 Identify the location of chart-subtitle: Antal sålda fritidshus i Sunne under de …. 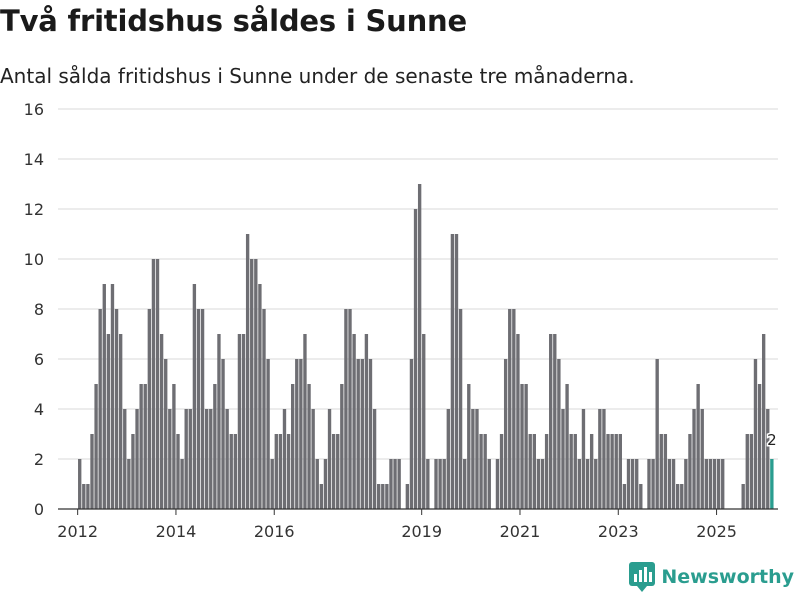
(317, 76).